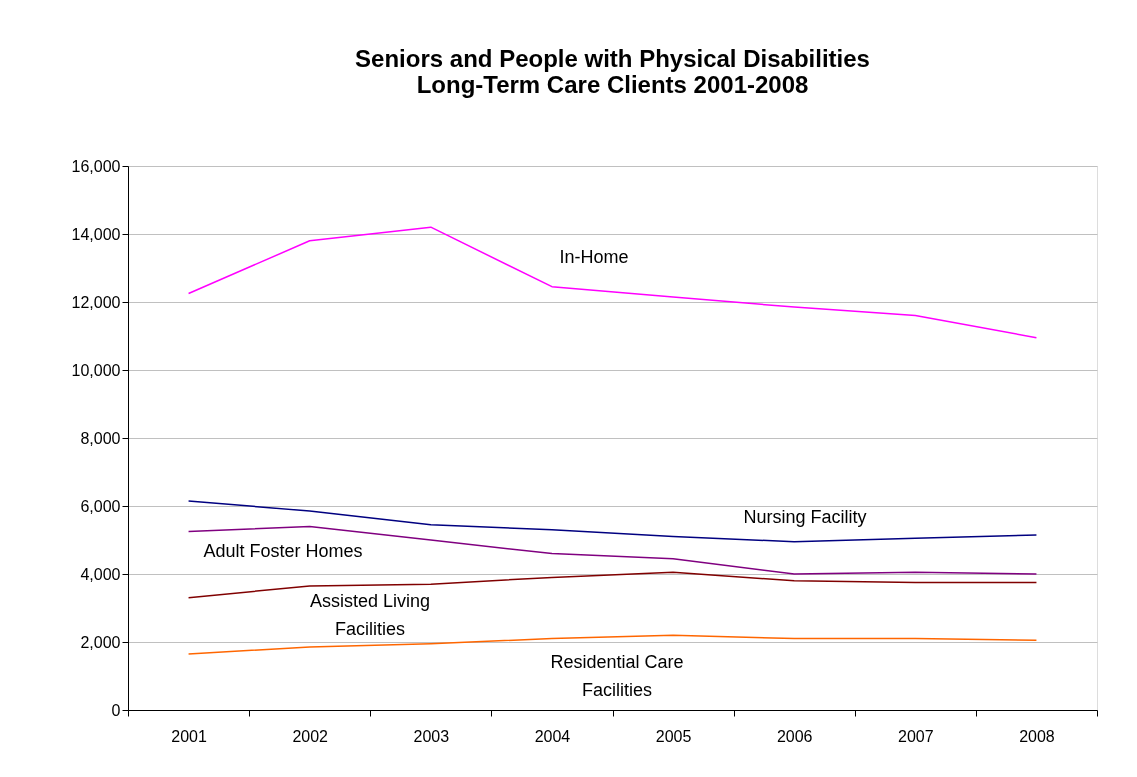 The height and width of the screenshot is (777, 1137). What do you see at coordinates (116, 710) in the screenshot?
I see `y-tick-label: 0` at bounding box center [116, 710].